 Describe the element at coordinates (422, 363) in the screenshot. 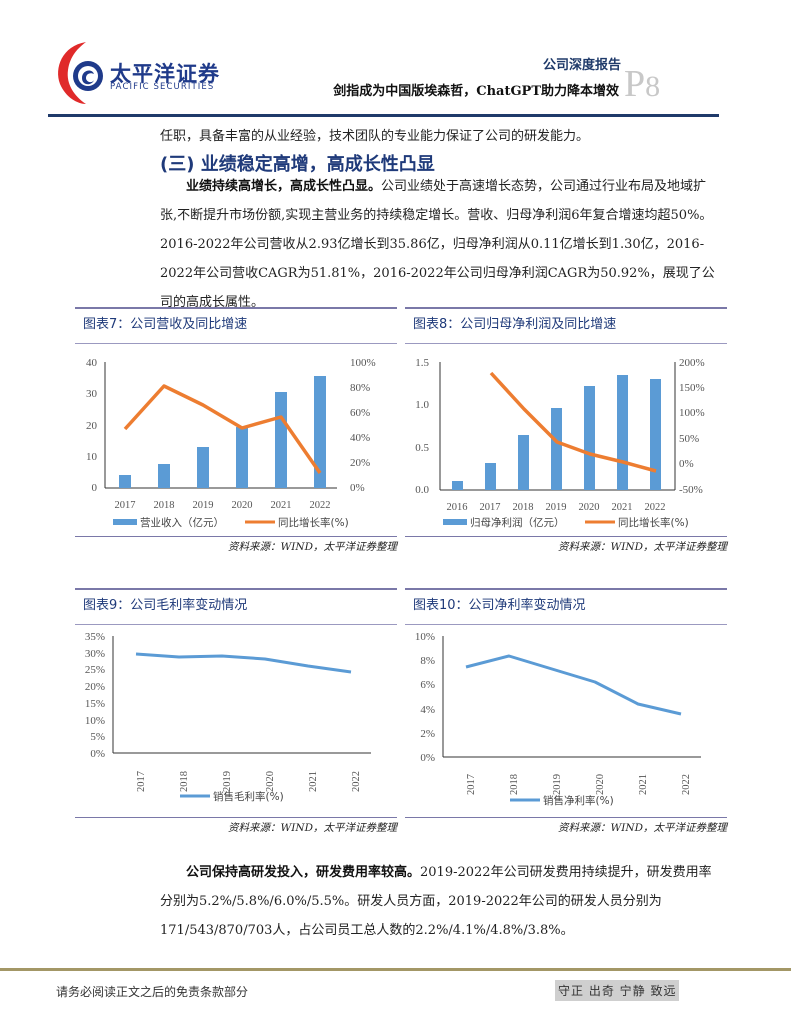

I see `svg-text: 1.5` at that location.